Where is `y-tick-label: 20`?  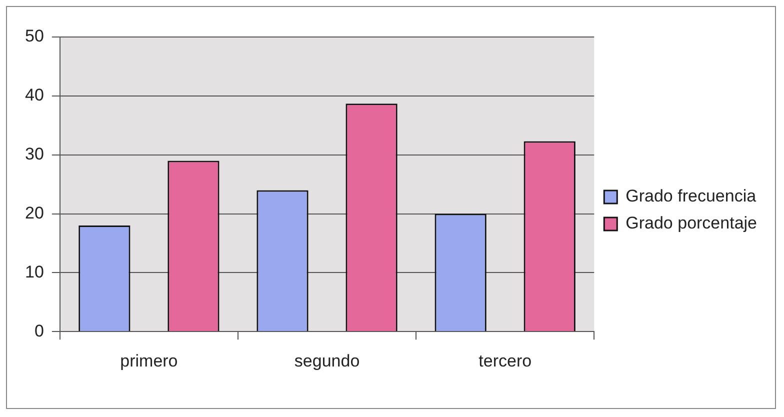
y-tick-label: 20 is located at coordinates (34, 212).